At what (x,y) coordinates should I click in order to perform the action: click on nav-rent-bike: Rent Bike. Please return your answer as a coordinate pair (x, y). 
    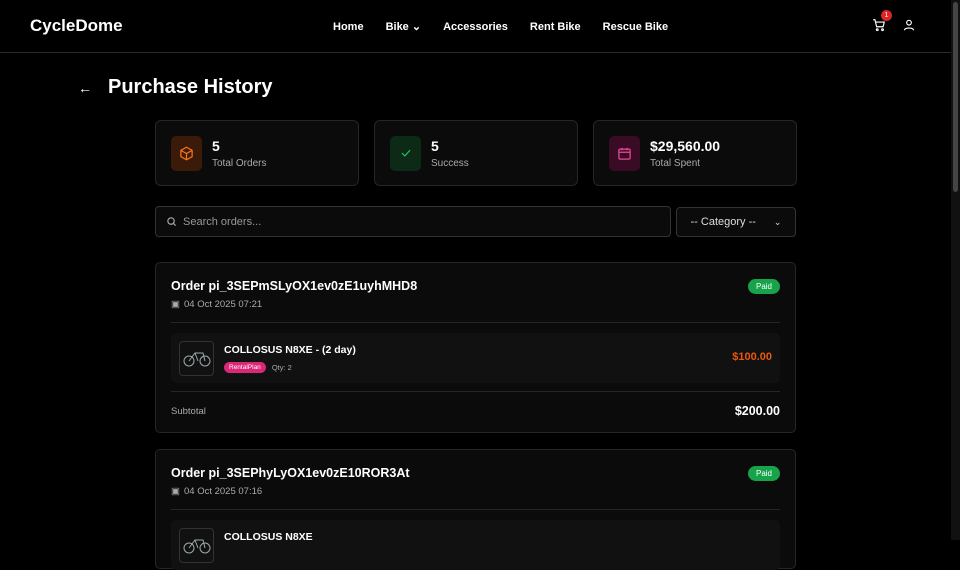
    Looking at the image, I should click on (555, 26).